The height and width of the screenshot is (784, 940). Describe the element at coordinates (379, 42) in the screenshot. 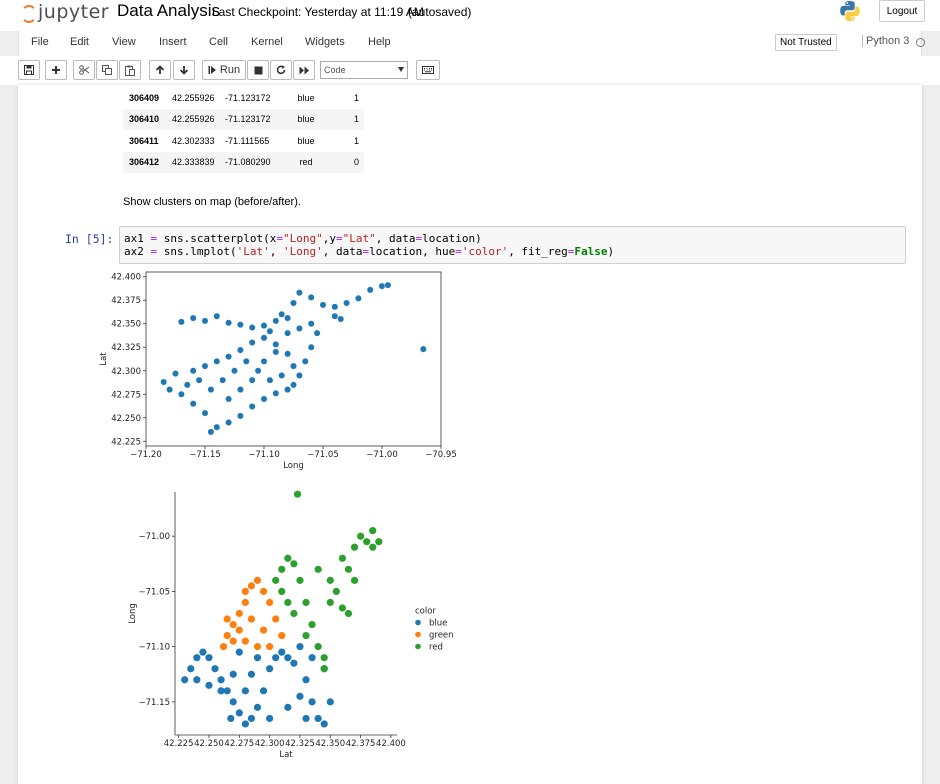

I see `menu-help: Help` at that location.